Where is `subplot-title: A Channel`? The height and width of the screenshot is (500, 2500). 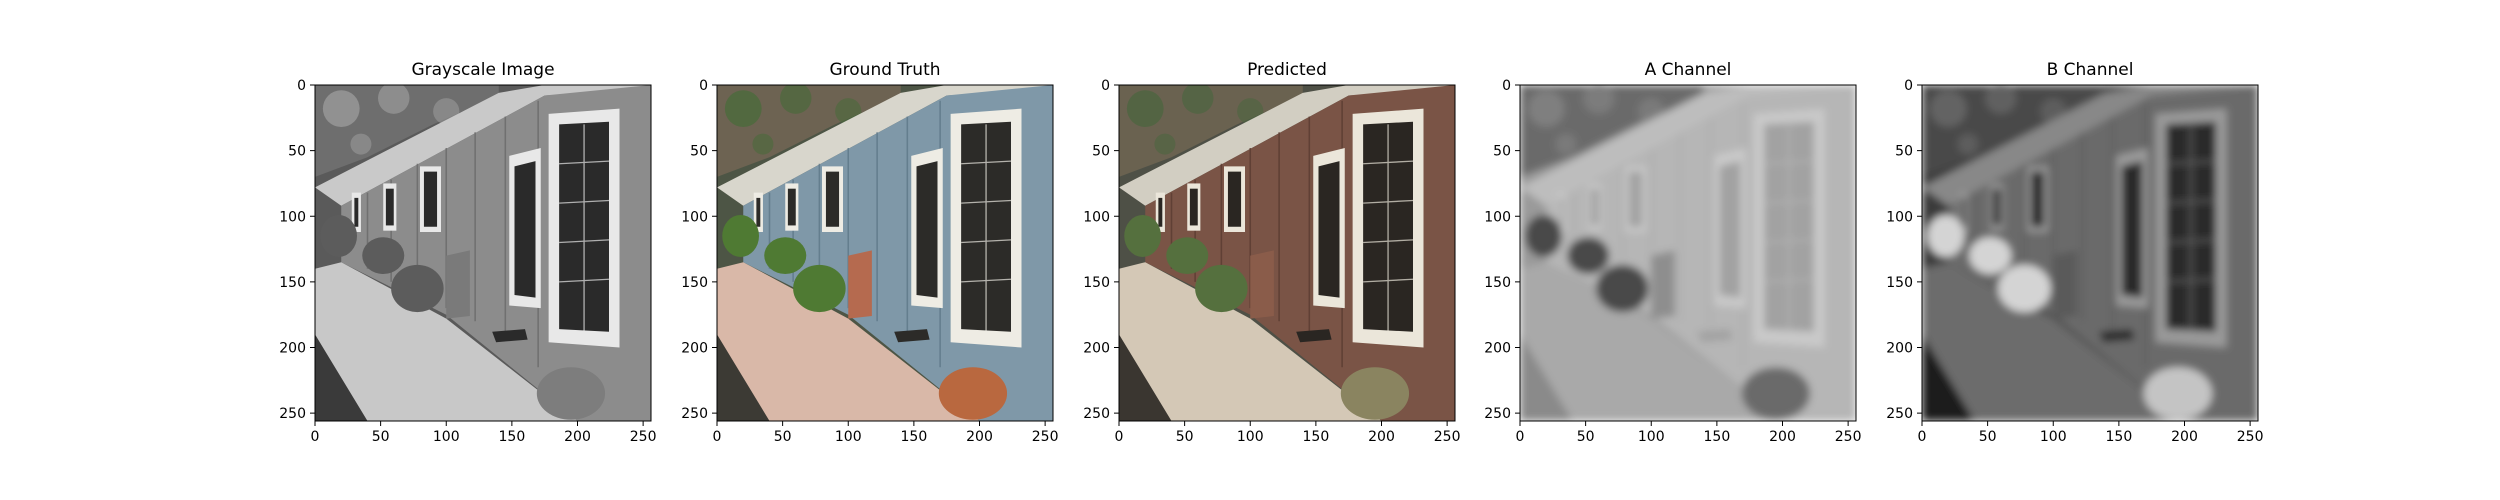
subplot-title: A Channel is located at coordinates (1688, 70).